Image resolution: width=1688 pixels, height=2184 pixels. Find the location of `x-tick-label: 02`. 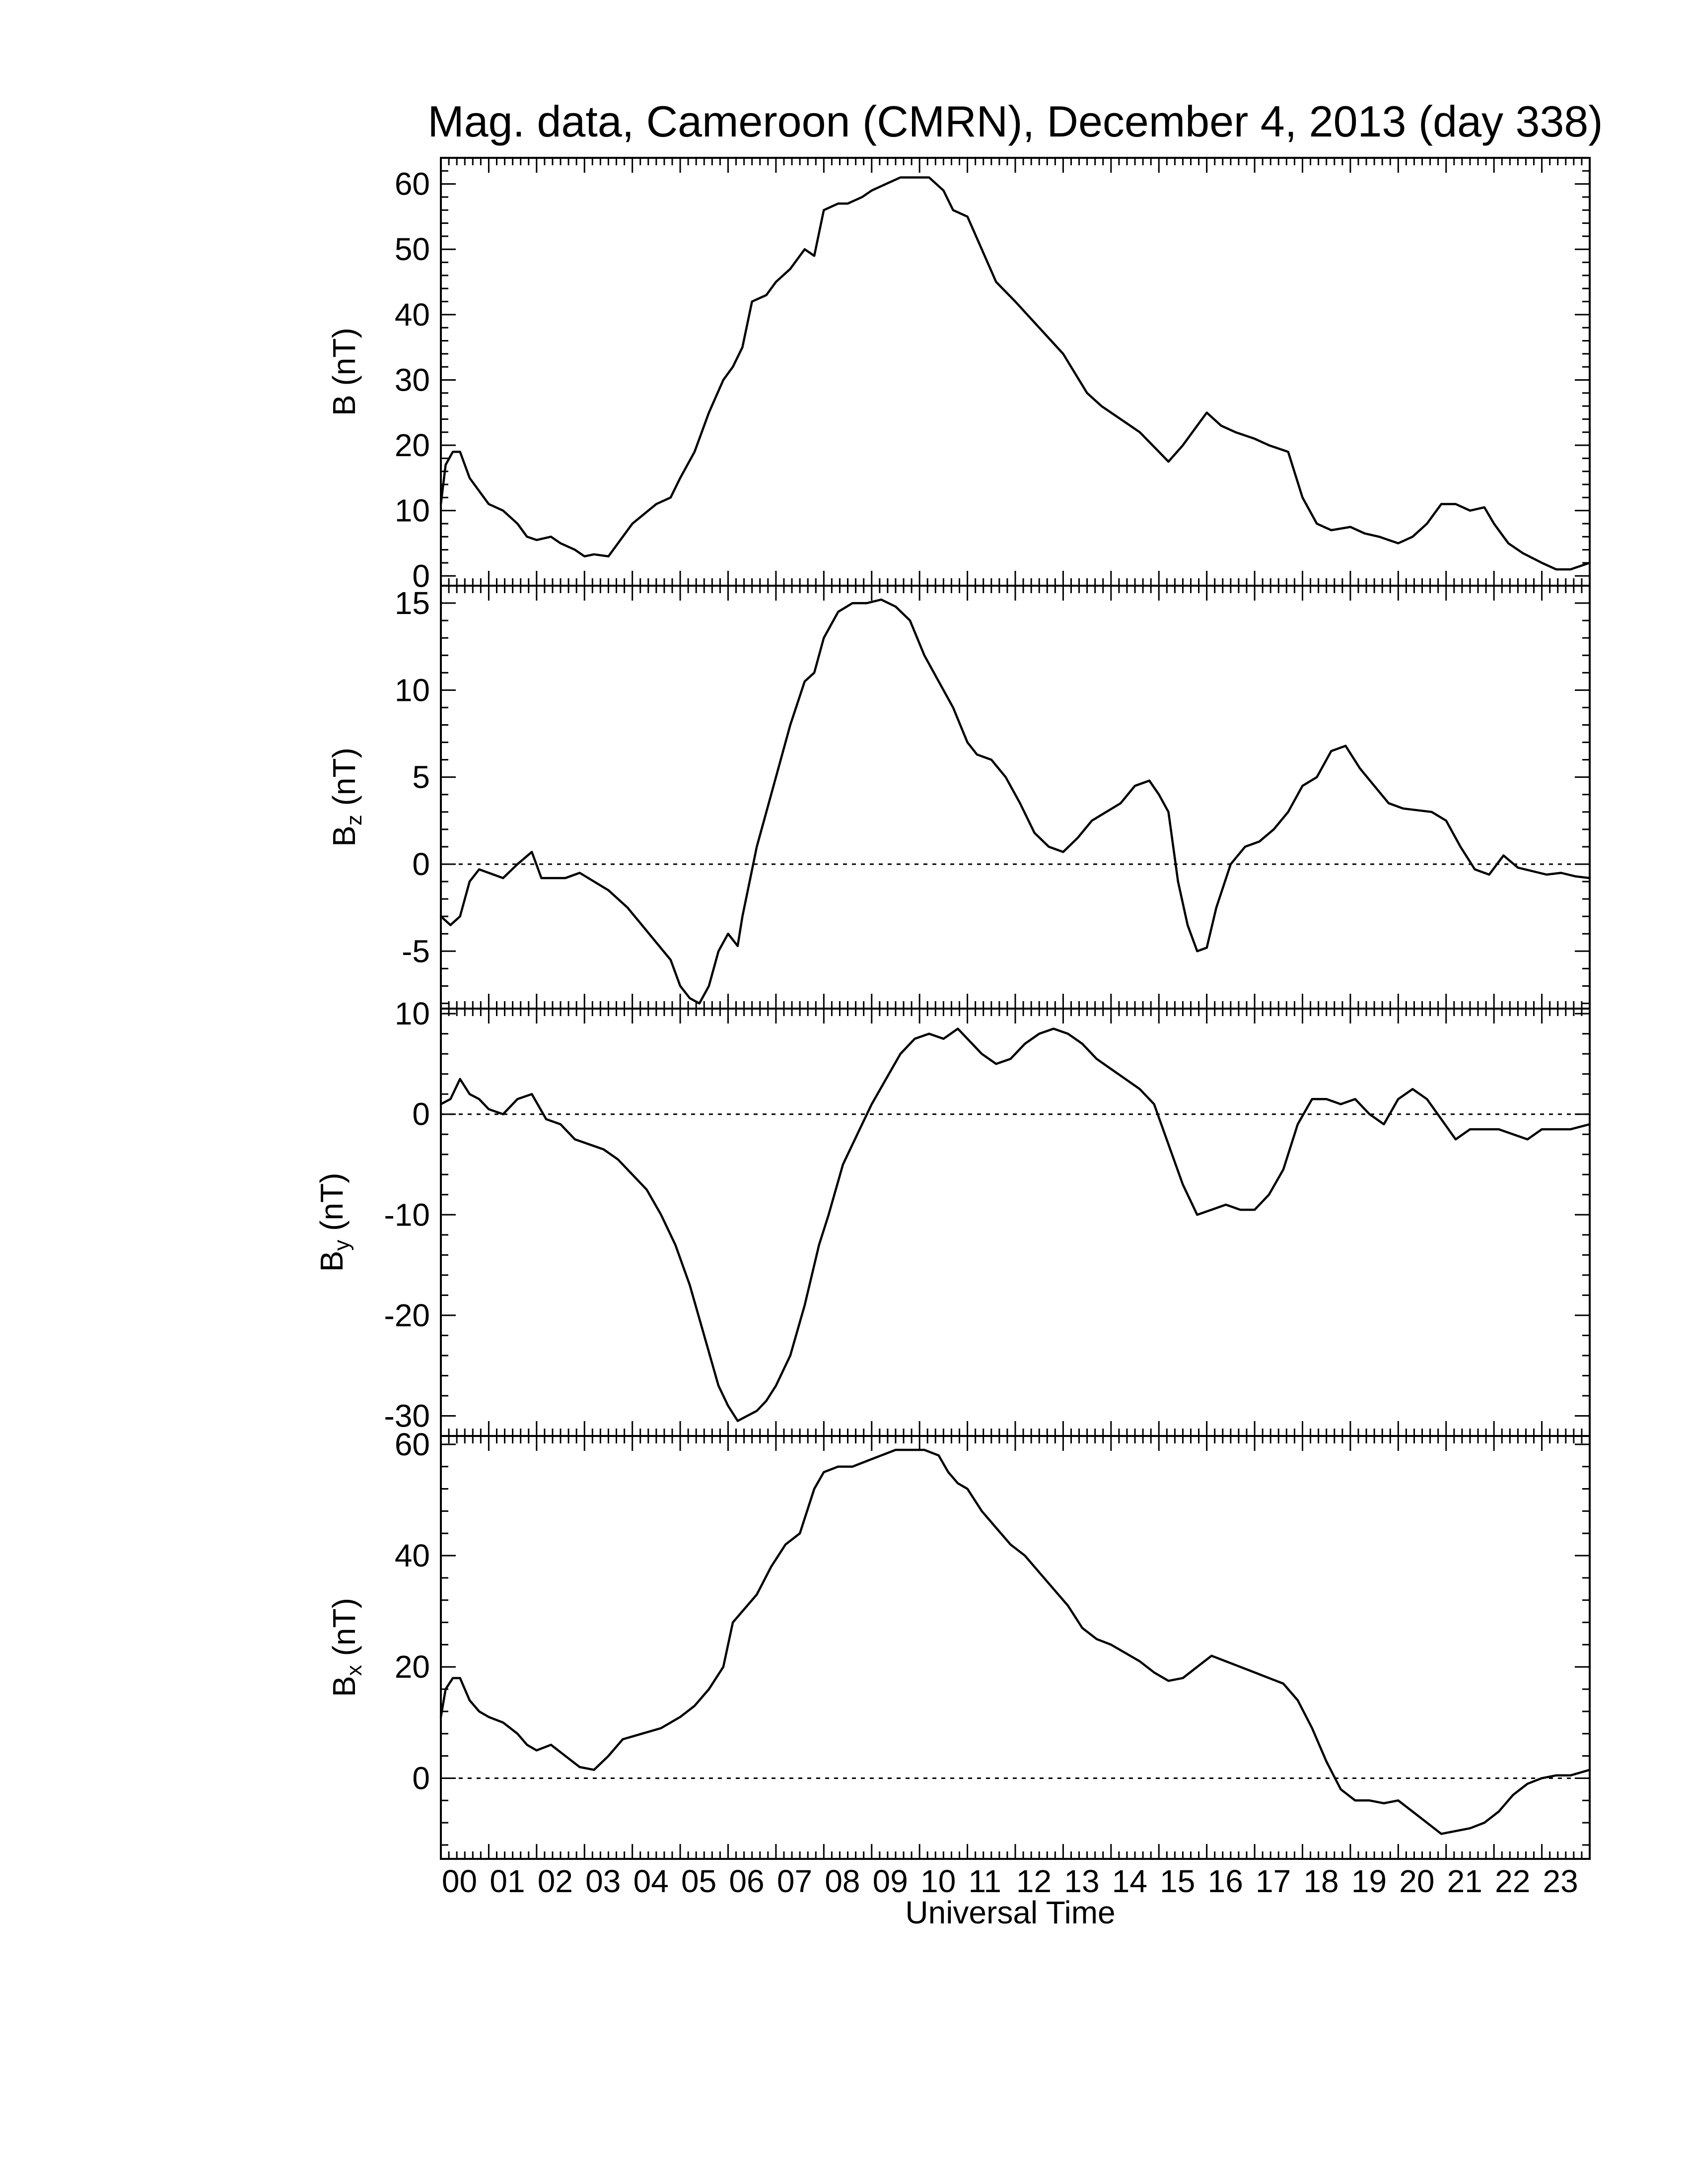

x-tick-label: 02 is located at coordinates (555, 1881).